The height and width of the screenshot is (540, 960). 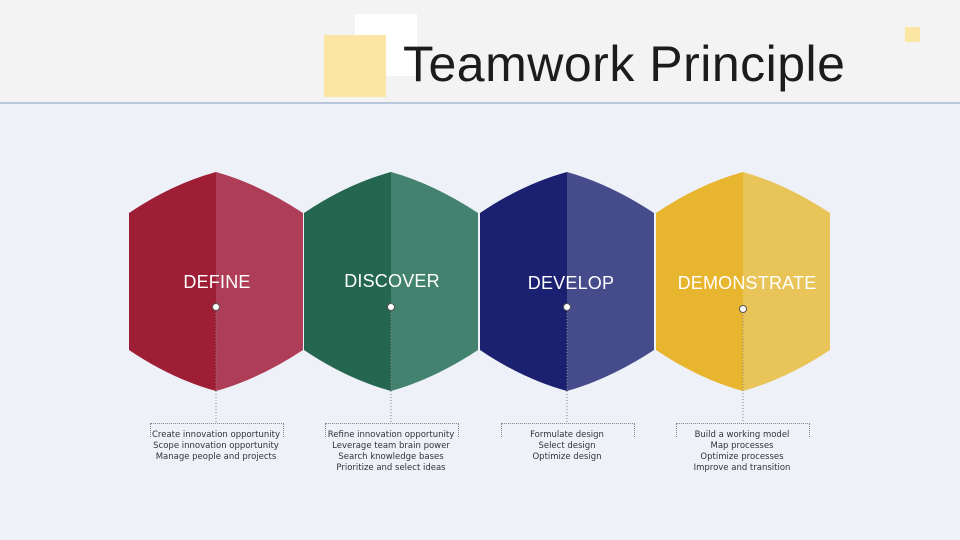 I want to click on step-develop-right-half, so click(x=610, y=281).